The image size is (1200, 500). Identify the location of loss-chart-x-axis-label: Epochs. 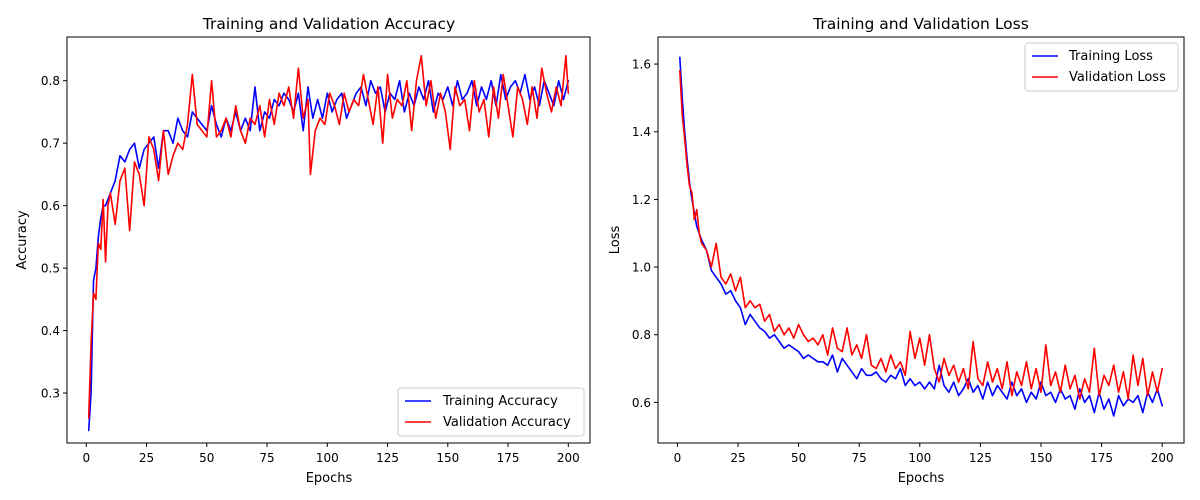
(921, 478).